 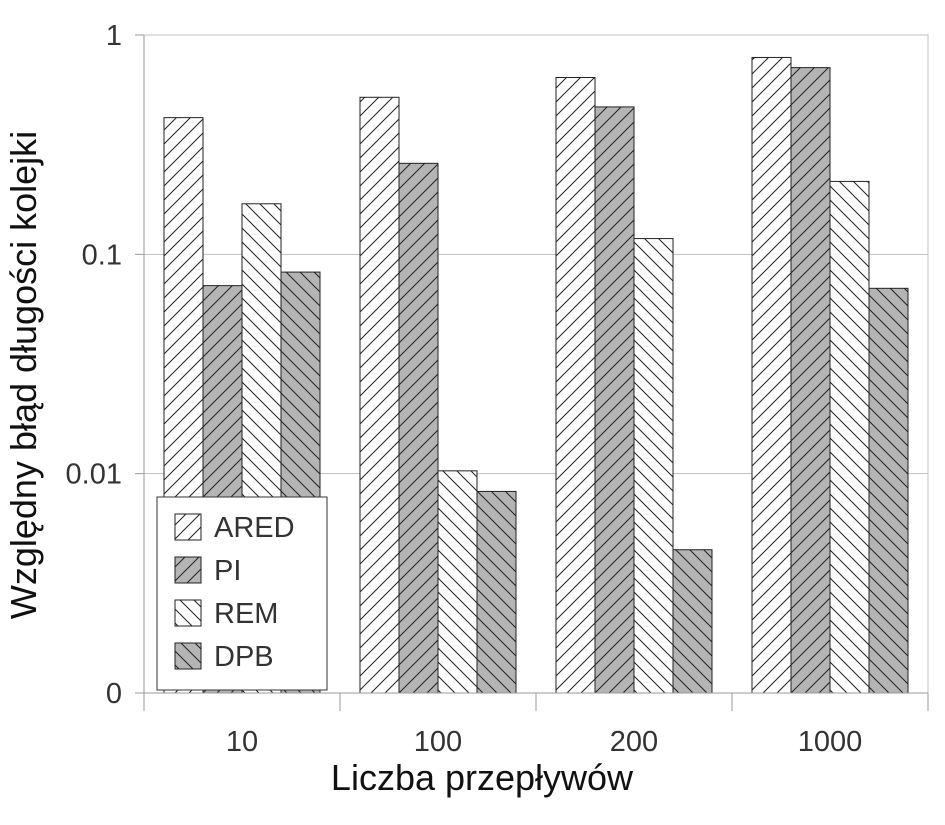 I want to click on x-tick-label: 10, so click(x=242, y=742).